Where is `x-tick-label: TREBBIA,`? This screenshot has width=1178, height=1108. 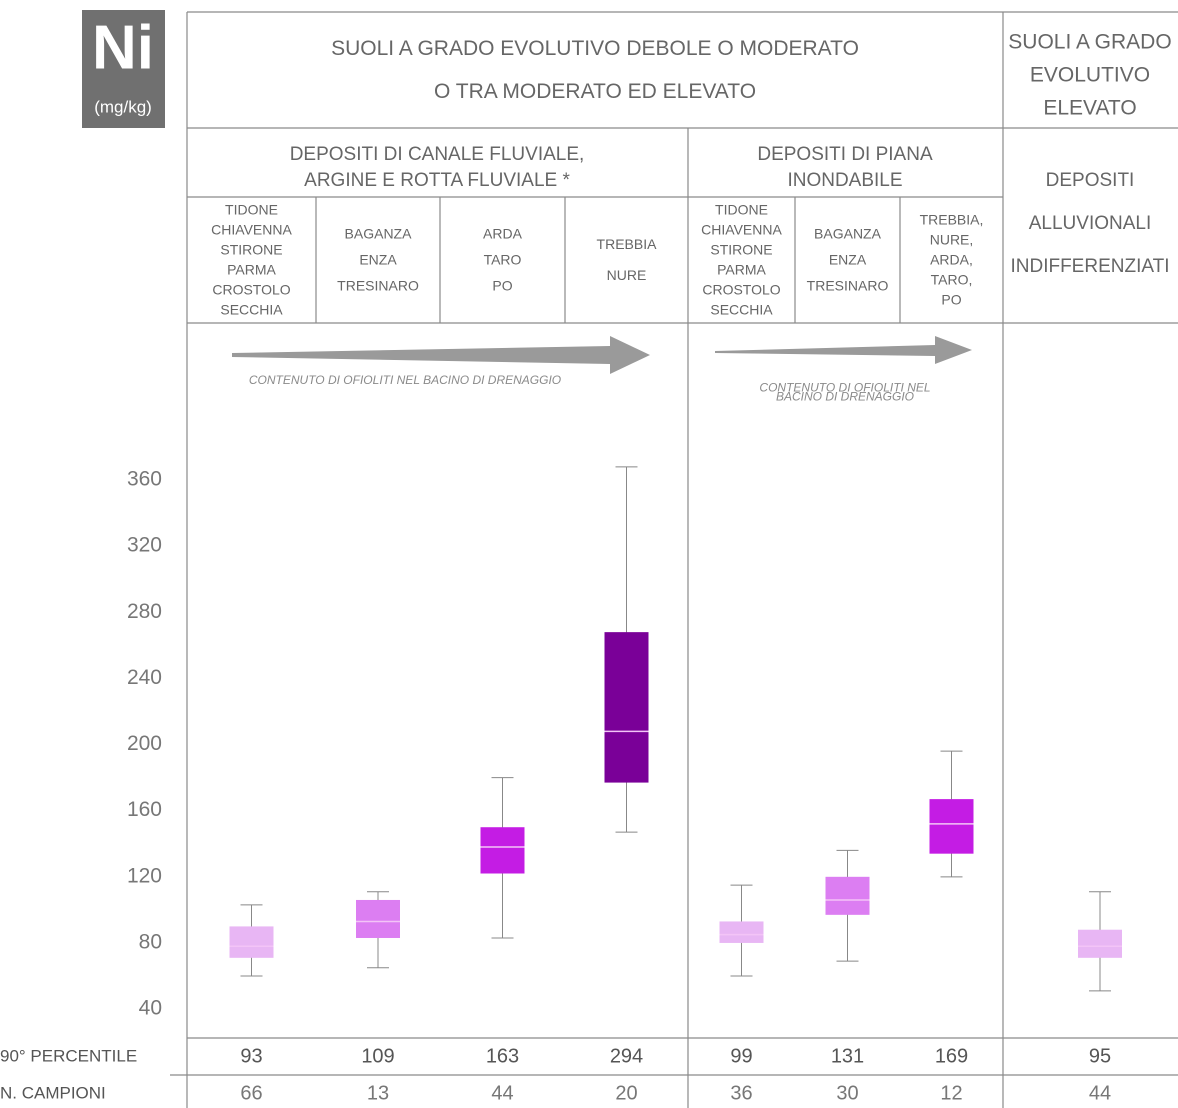 x-tick-label: TREBBIA, is located at coordinates (952, 220).